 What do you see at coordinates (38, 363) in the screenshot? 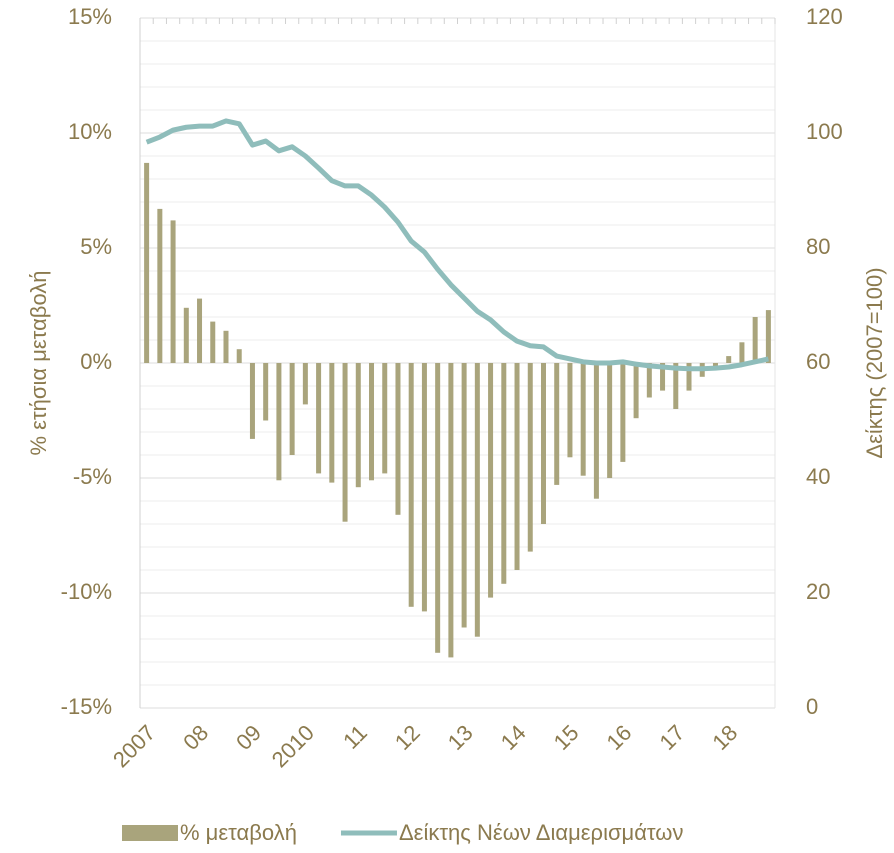
I see `y-axis-label: % ετήσια μεταβολή` at bounding box center [38, 363].